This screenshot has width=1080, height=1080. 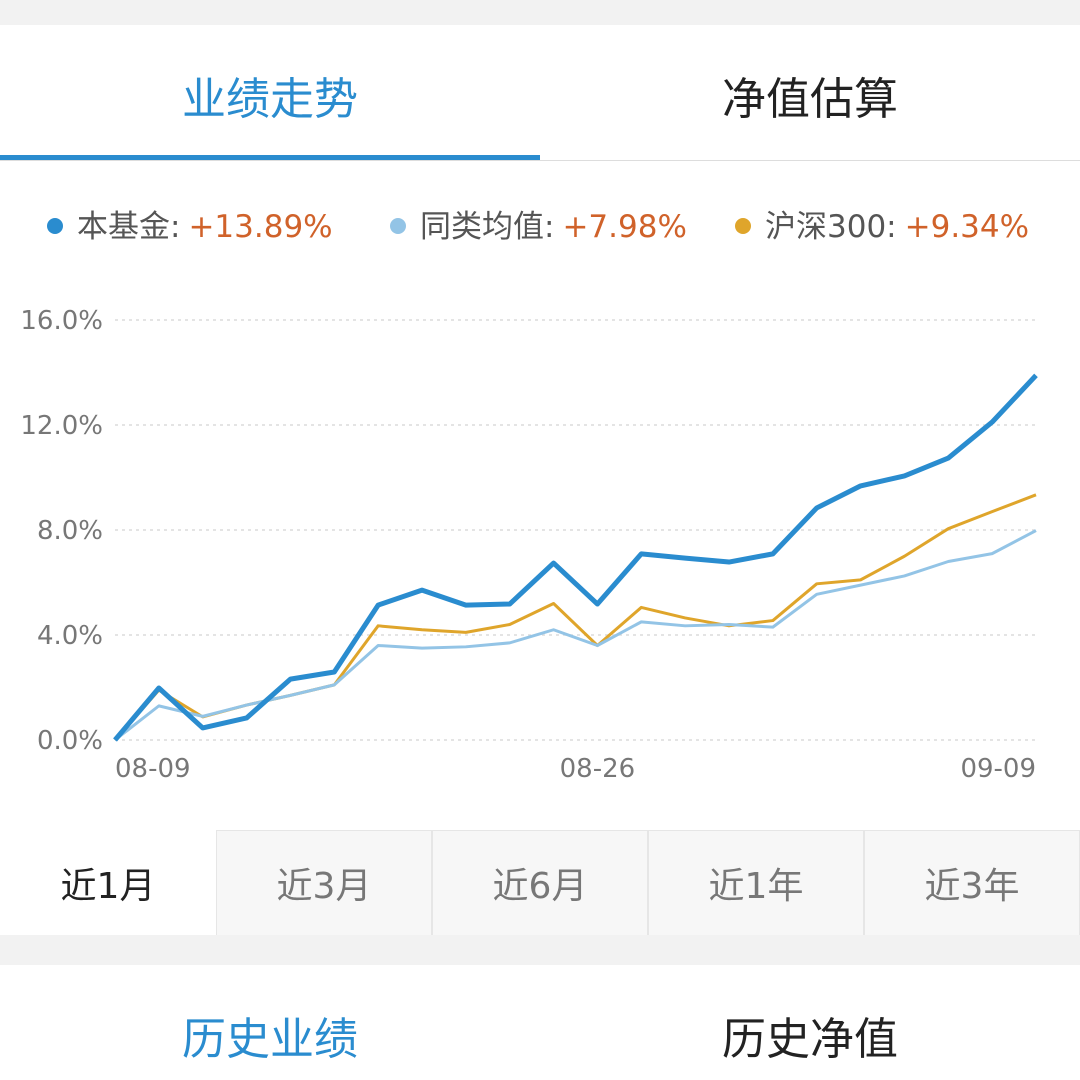 What do you see at coordinates (810, 1039) in the screenshot?
I see `tab: 历史净值` at bounding box center [810, 1039].